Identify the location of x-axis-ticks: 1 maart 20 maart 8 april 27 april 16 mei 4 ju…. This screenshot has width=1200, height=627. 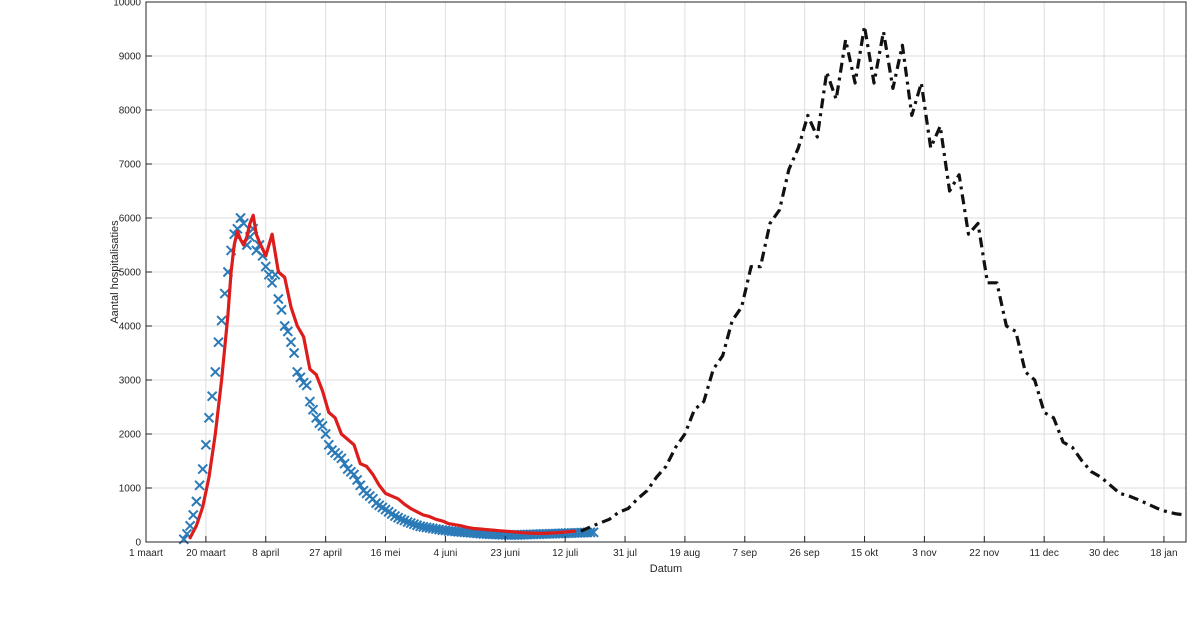
(653, 547).